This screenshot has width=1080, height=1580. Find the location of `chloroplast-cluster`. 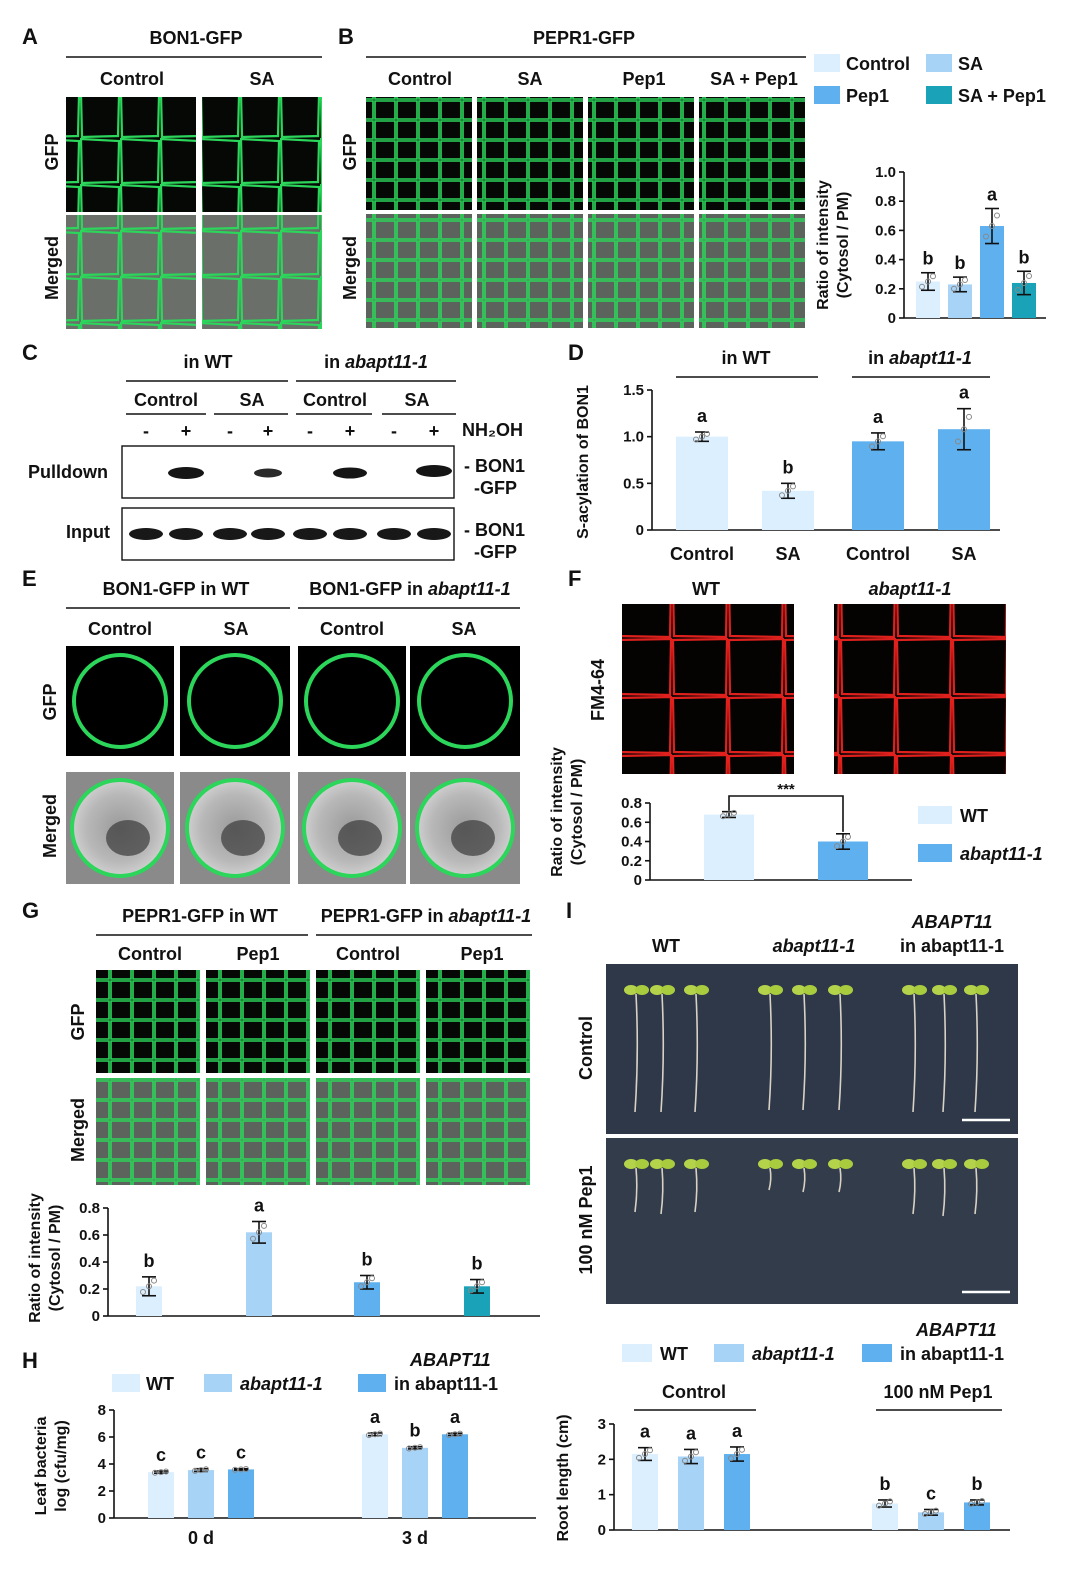

chloroplast-cluster is located at coordinates (360, 838).